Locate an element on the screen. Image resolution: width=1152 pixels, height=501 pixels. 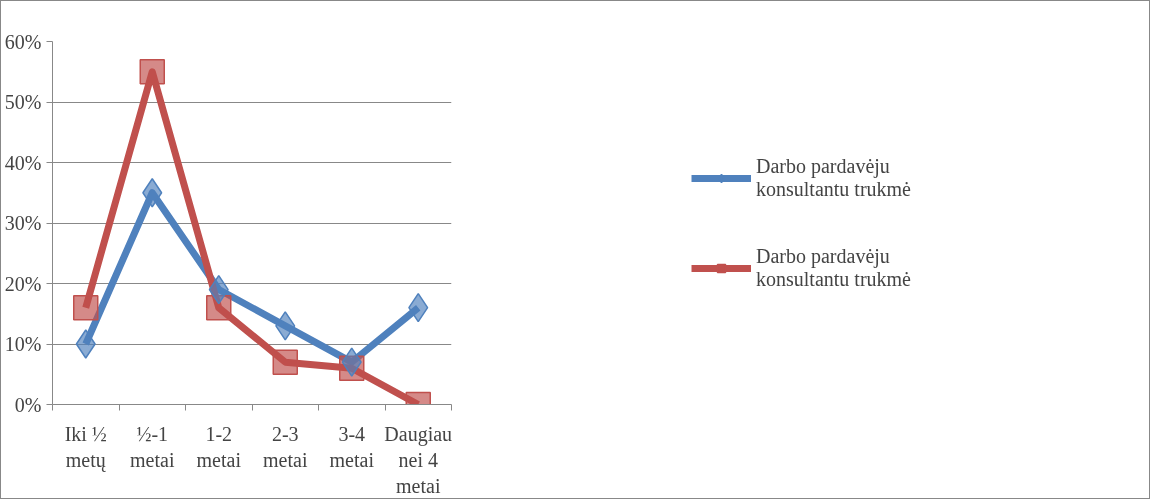
x-tick-label: Daugiau nei 4 metai is located at coordinates (418, 460).